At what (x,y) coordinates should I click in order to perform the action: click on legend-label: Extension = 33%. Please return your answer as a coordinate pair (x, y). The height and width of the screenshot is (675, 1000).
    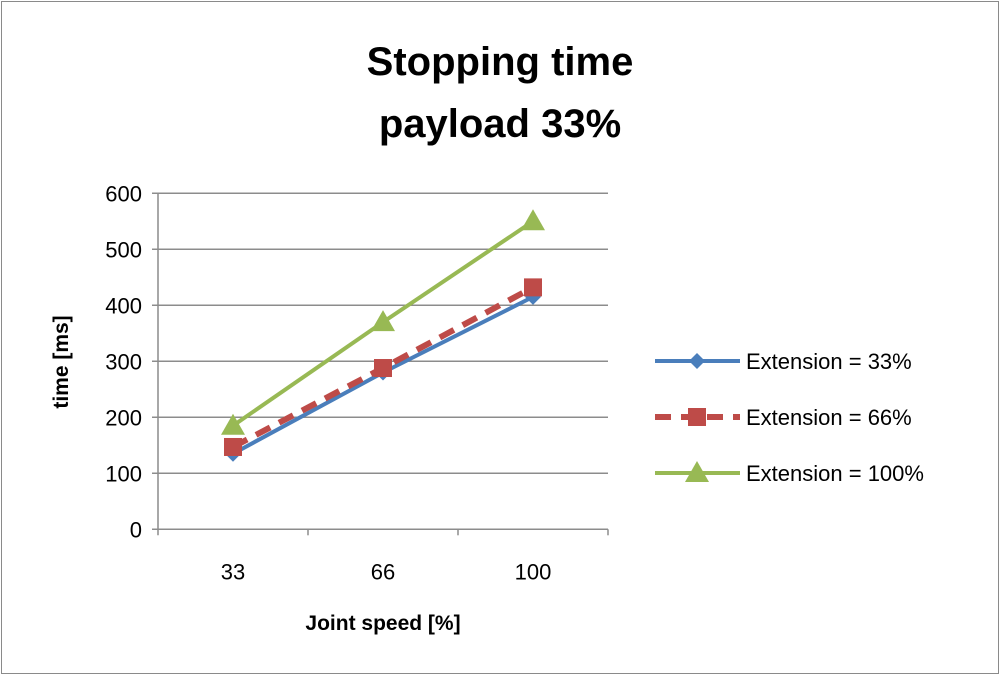
    Looking at the image, I should click on (829, 361).